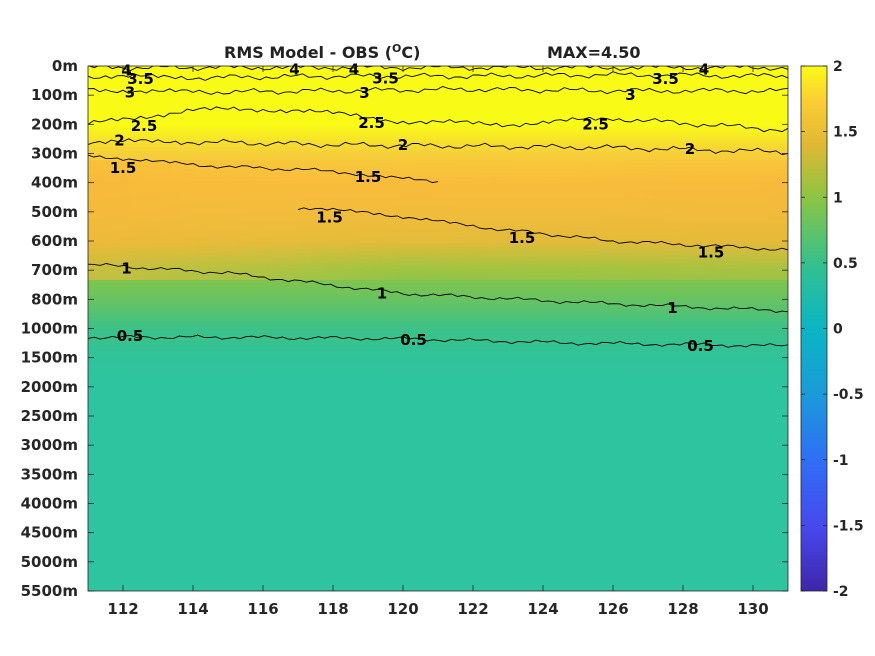 Image resolution: width=875 pixels, height=656 pixels. I want to click on y-tick-label: 700m, so click(54, 270).